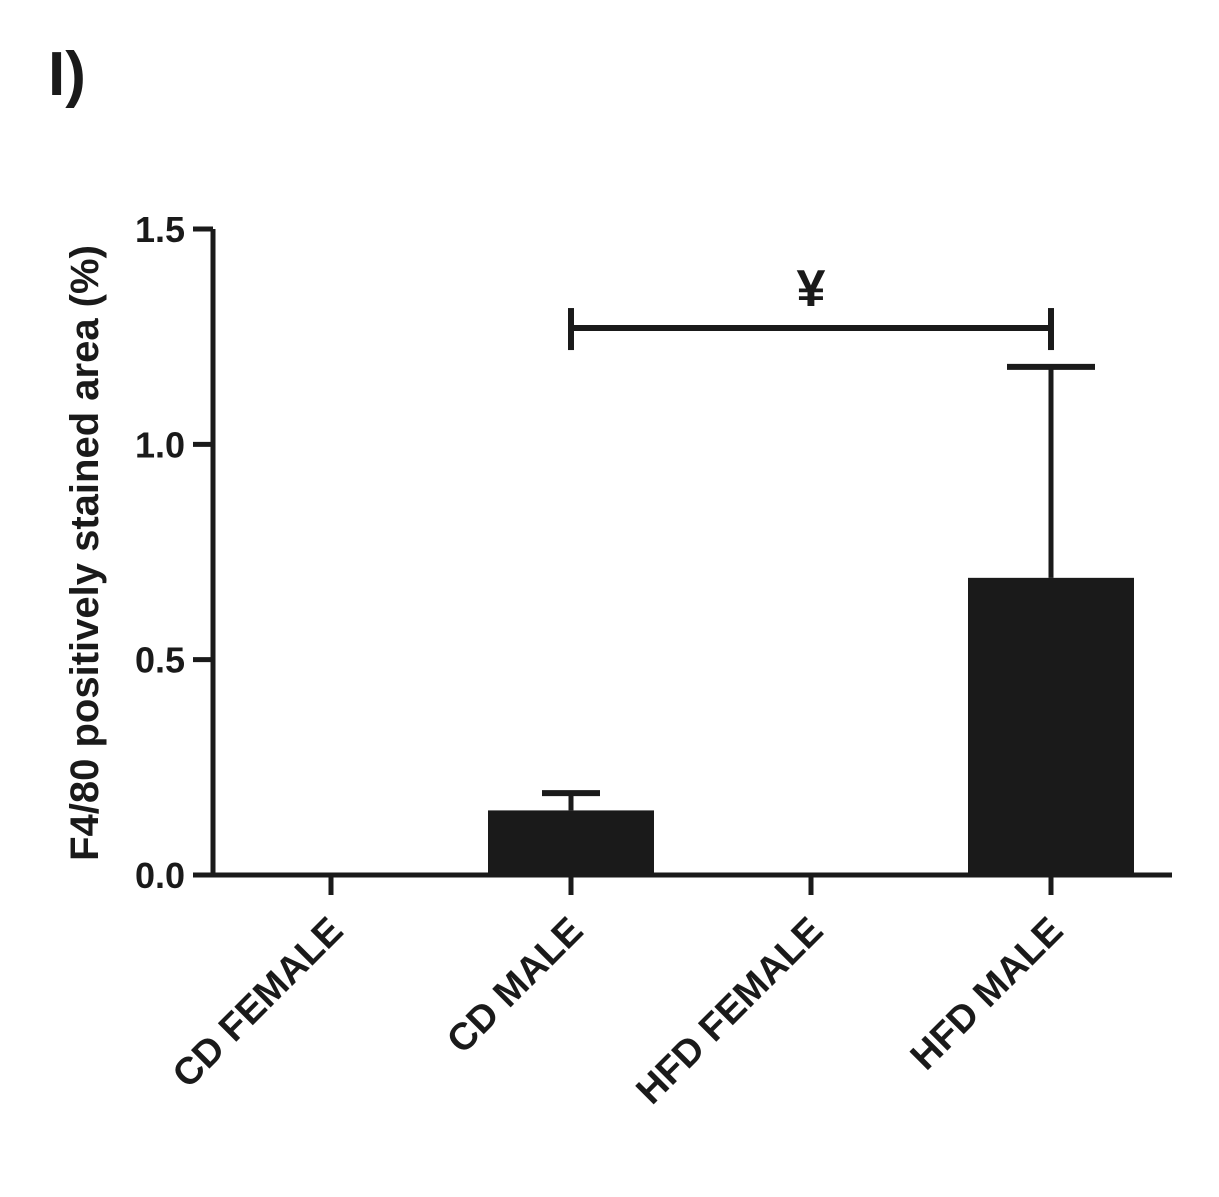 The width and height of the screenshot is (1219, 1197). Describe the element at coordinates (258, 1003) in the screenshot. I see `x-tick-label: CD FEMALE` at that location.